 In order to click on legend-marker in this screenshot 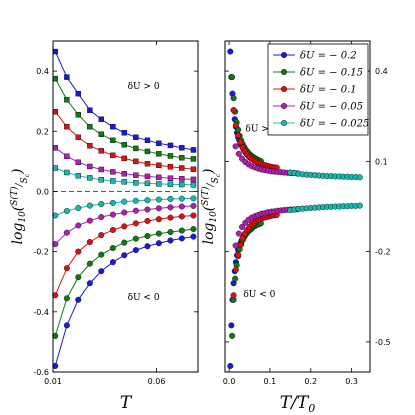, I will do `click(284, 105)`.